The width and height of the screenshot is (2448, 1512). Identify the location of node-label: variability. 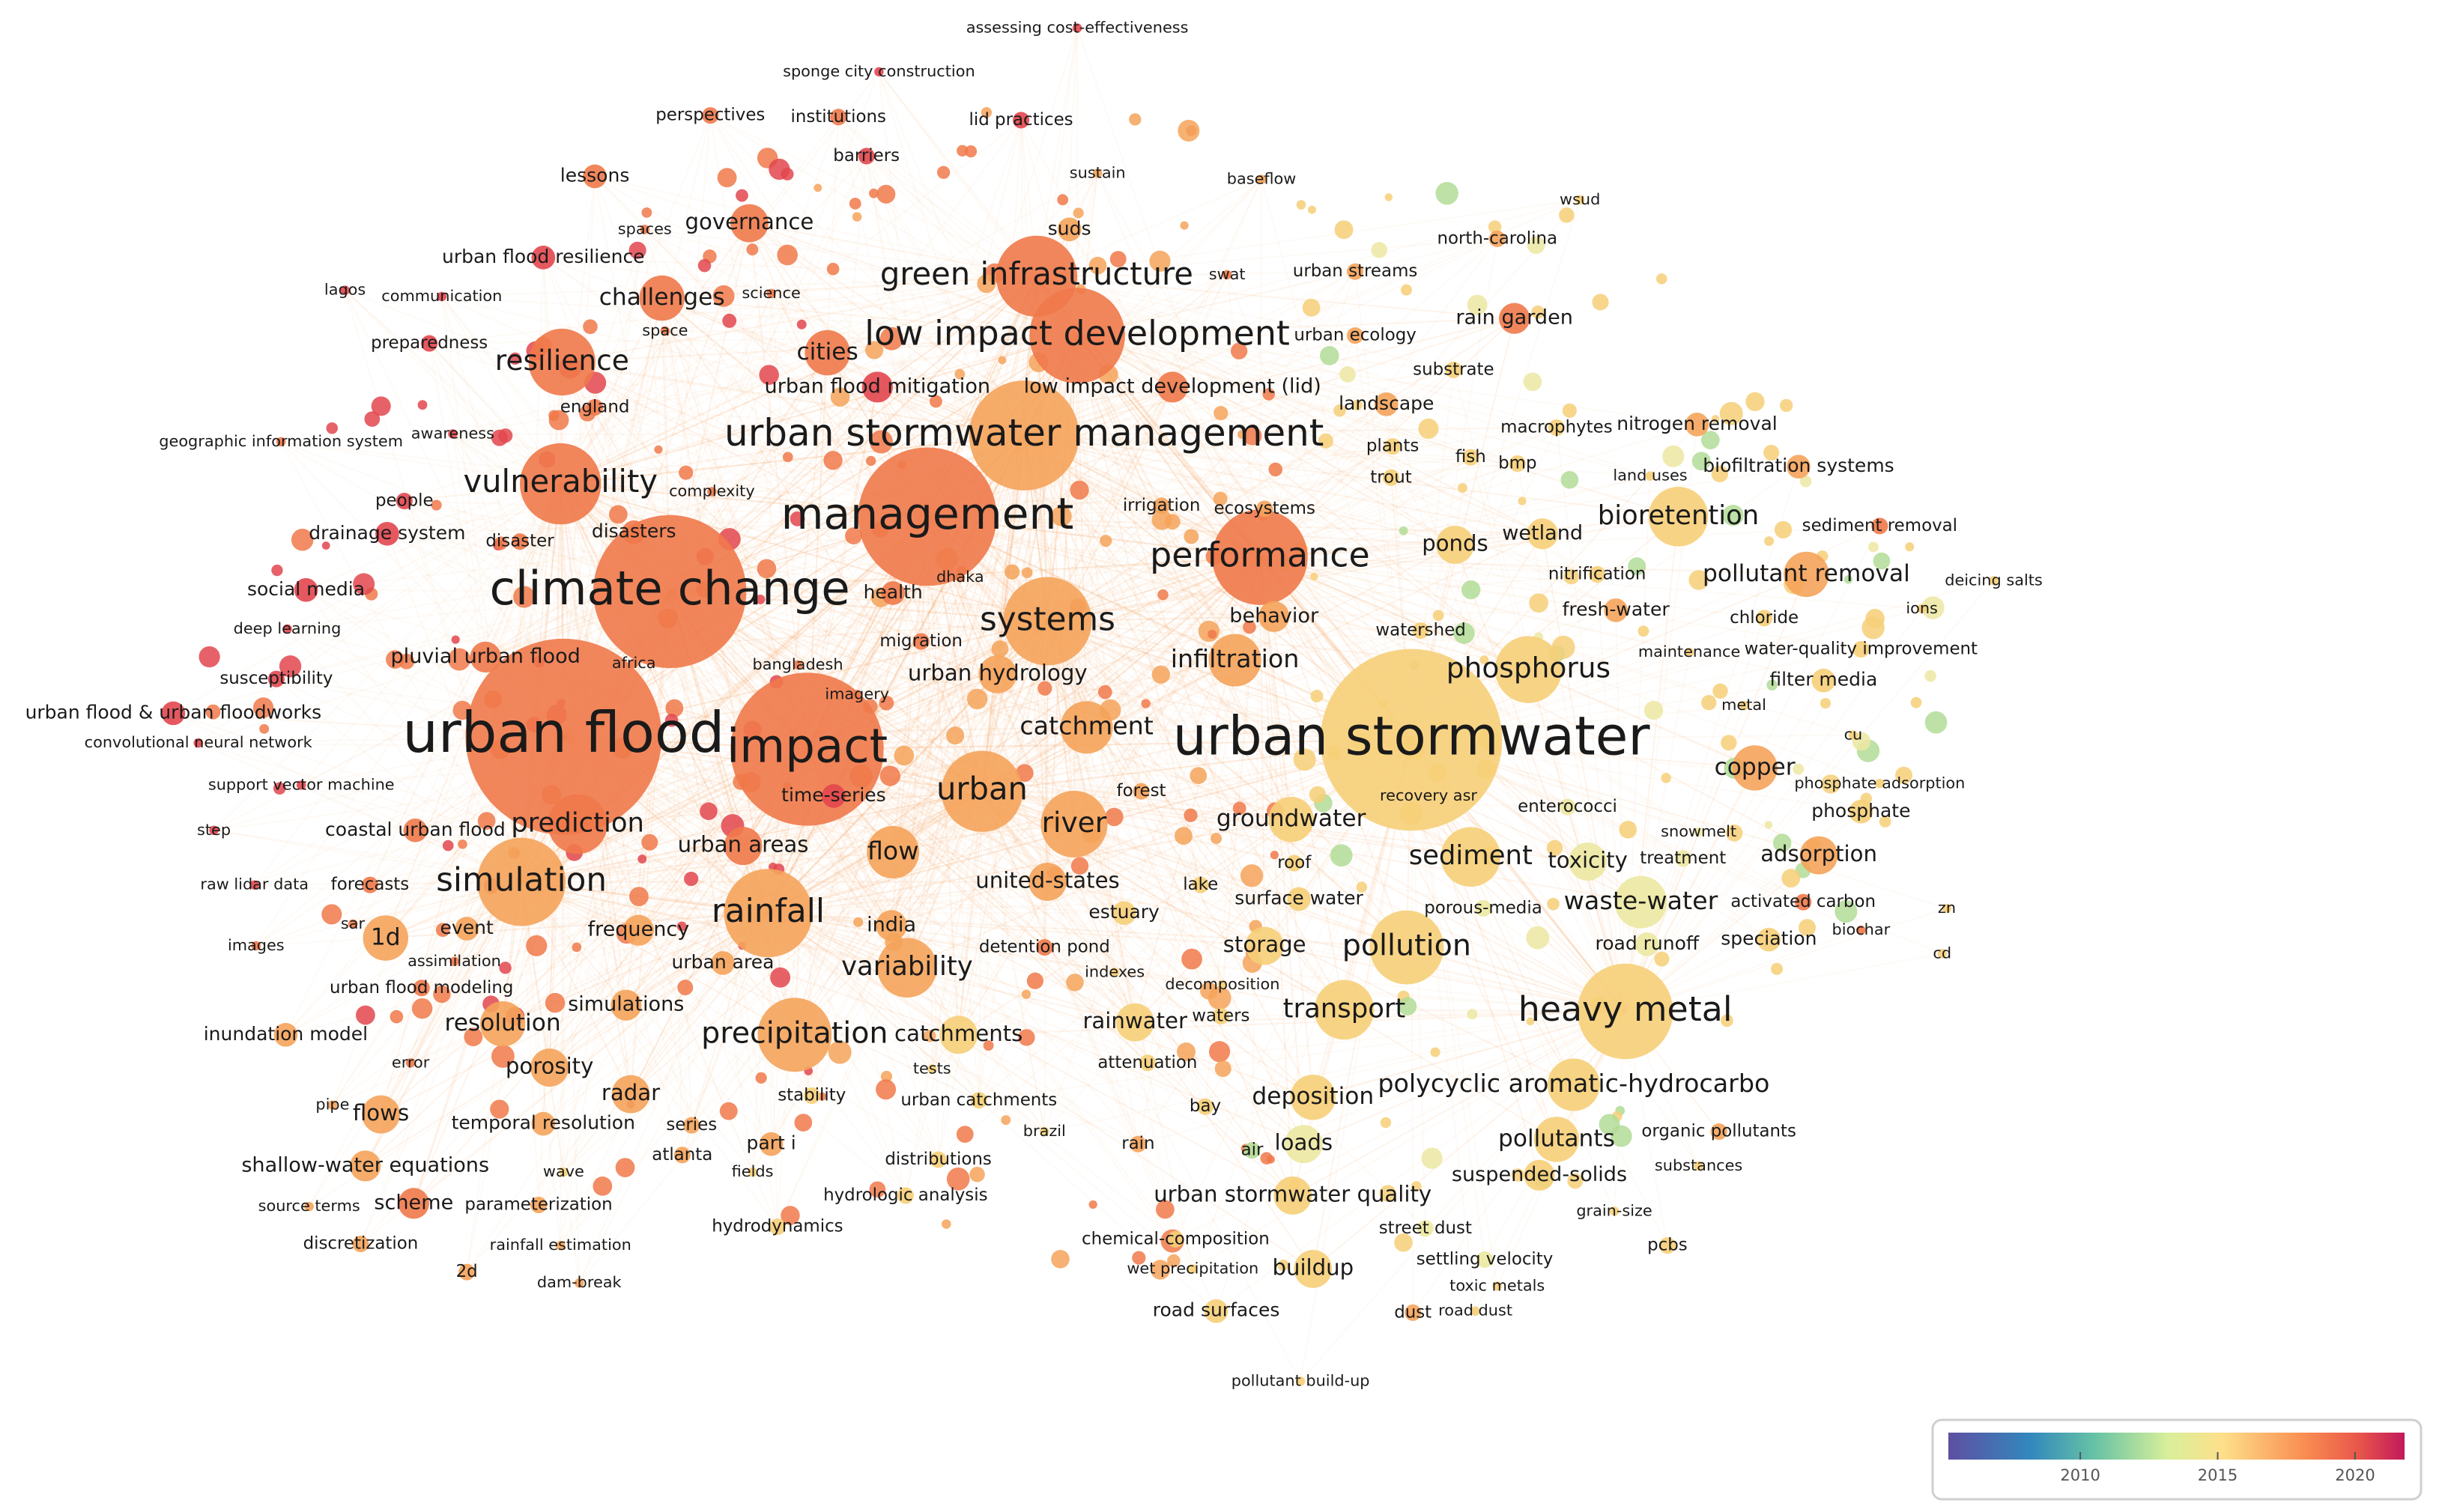
(907, 966).